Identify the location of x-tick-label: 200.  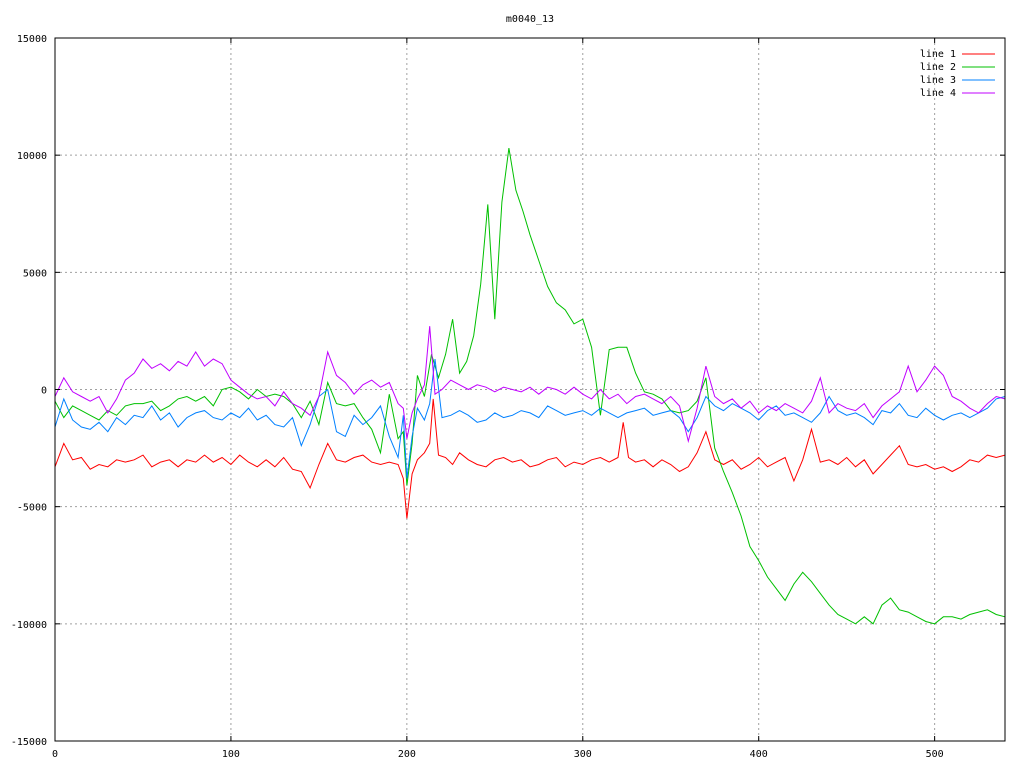
(407, 754).